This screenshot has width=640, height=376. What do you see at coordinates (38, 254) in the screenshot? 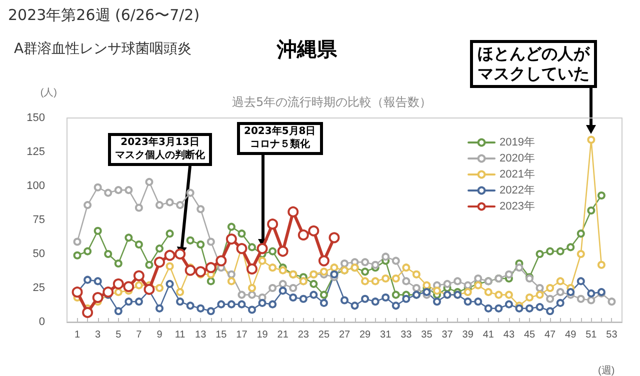
I see `y-tick-label: 50` at bounding box center [38, 254].